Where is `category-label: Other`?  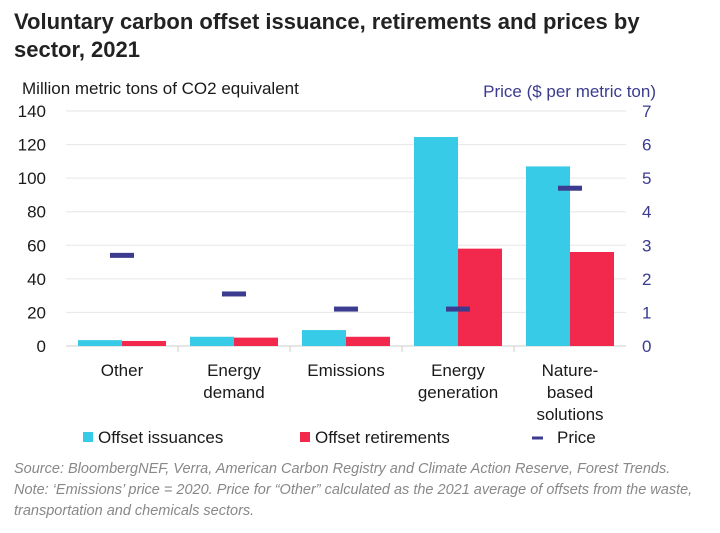 category-label: Other is located at coordinates (122, 370).